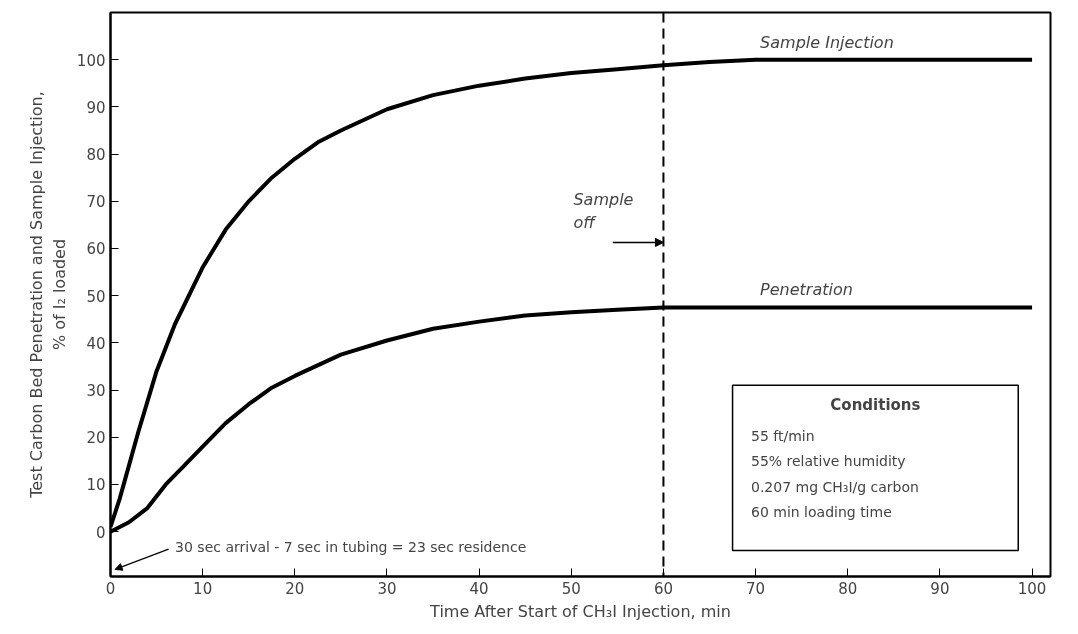 Image resolution: width=1078 pixels, height=634 pixels. What do you see at coordinates (756, 588) in the screenshot?
I see `x-tick-label: 70` at bounding box center [756, 588].